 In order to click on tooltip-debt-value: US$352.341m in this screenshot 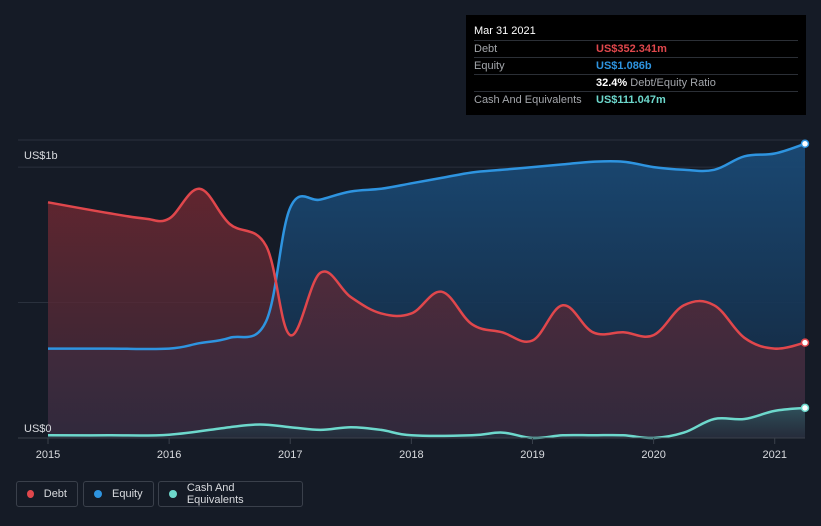, I will do `click(631, 49)`.